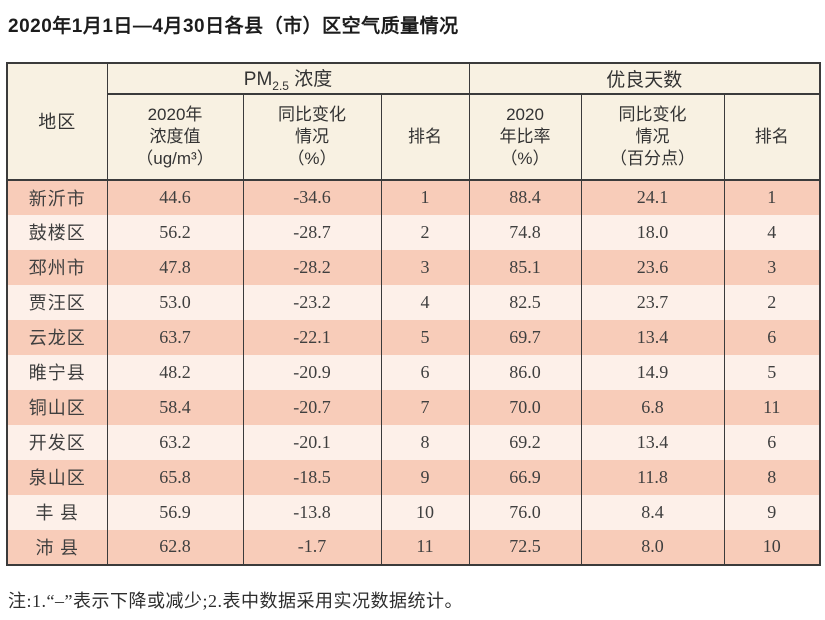  I want to click on table-row: 丰 县 56.9 -13.8 10 76.0 8.4 9, so click(413, 512).